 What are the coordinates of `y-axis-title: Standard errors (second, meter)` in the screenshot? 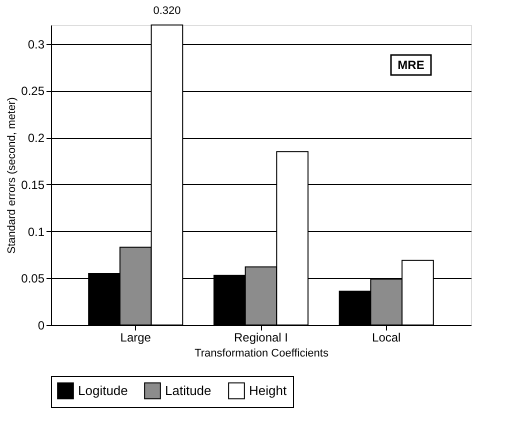 It's located at (12, 175).